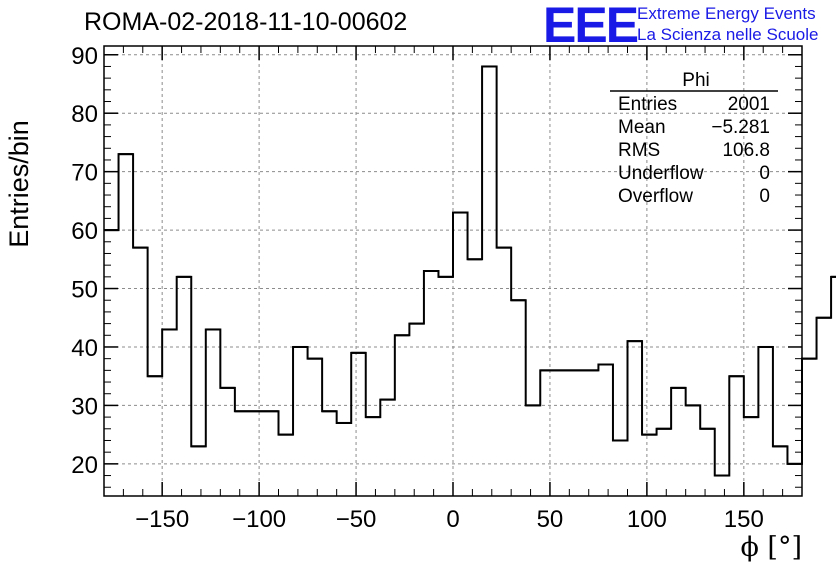  I want to click on stats-row-label: Underflow, so click(661, 173).